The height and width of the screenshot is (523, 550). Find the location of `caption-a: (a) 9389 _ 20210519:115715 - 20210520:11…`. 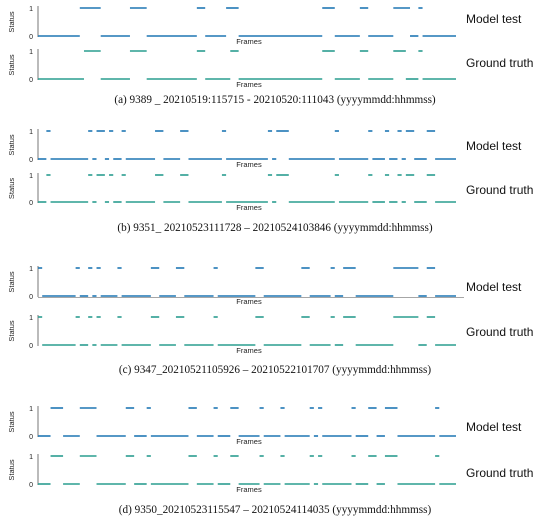

caption-a: (a) 9389 _ 20210519:115715 - 20210520:11… is located at coordinates (275, 100).